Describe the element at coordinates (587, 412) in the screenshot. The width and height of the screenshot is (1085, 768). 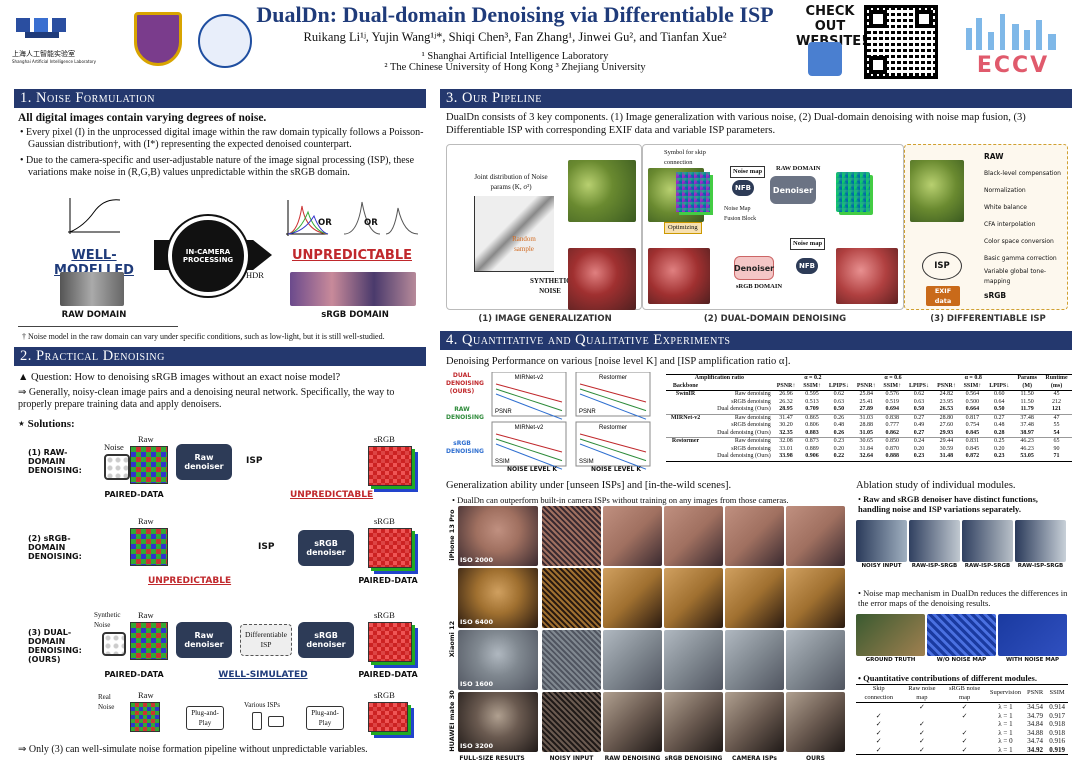
I see `subplot-metric: PSNR` at that location.